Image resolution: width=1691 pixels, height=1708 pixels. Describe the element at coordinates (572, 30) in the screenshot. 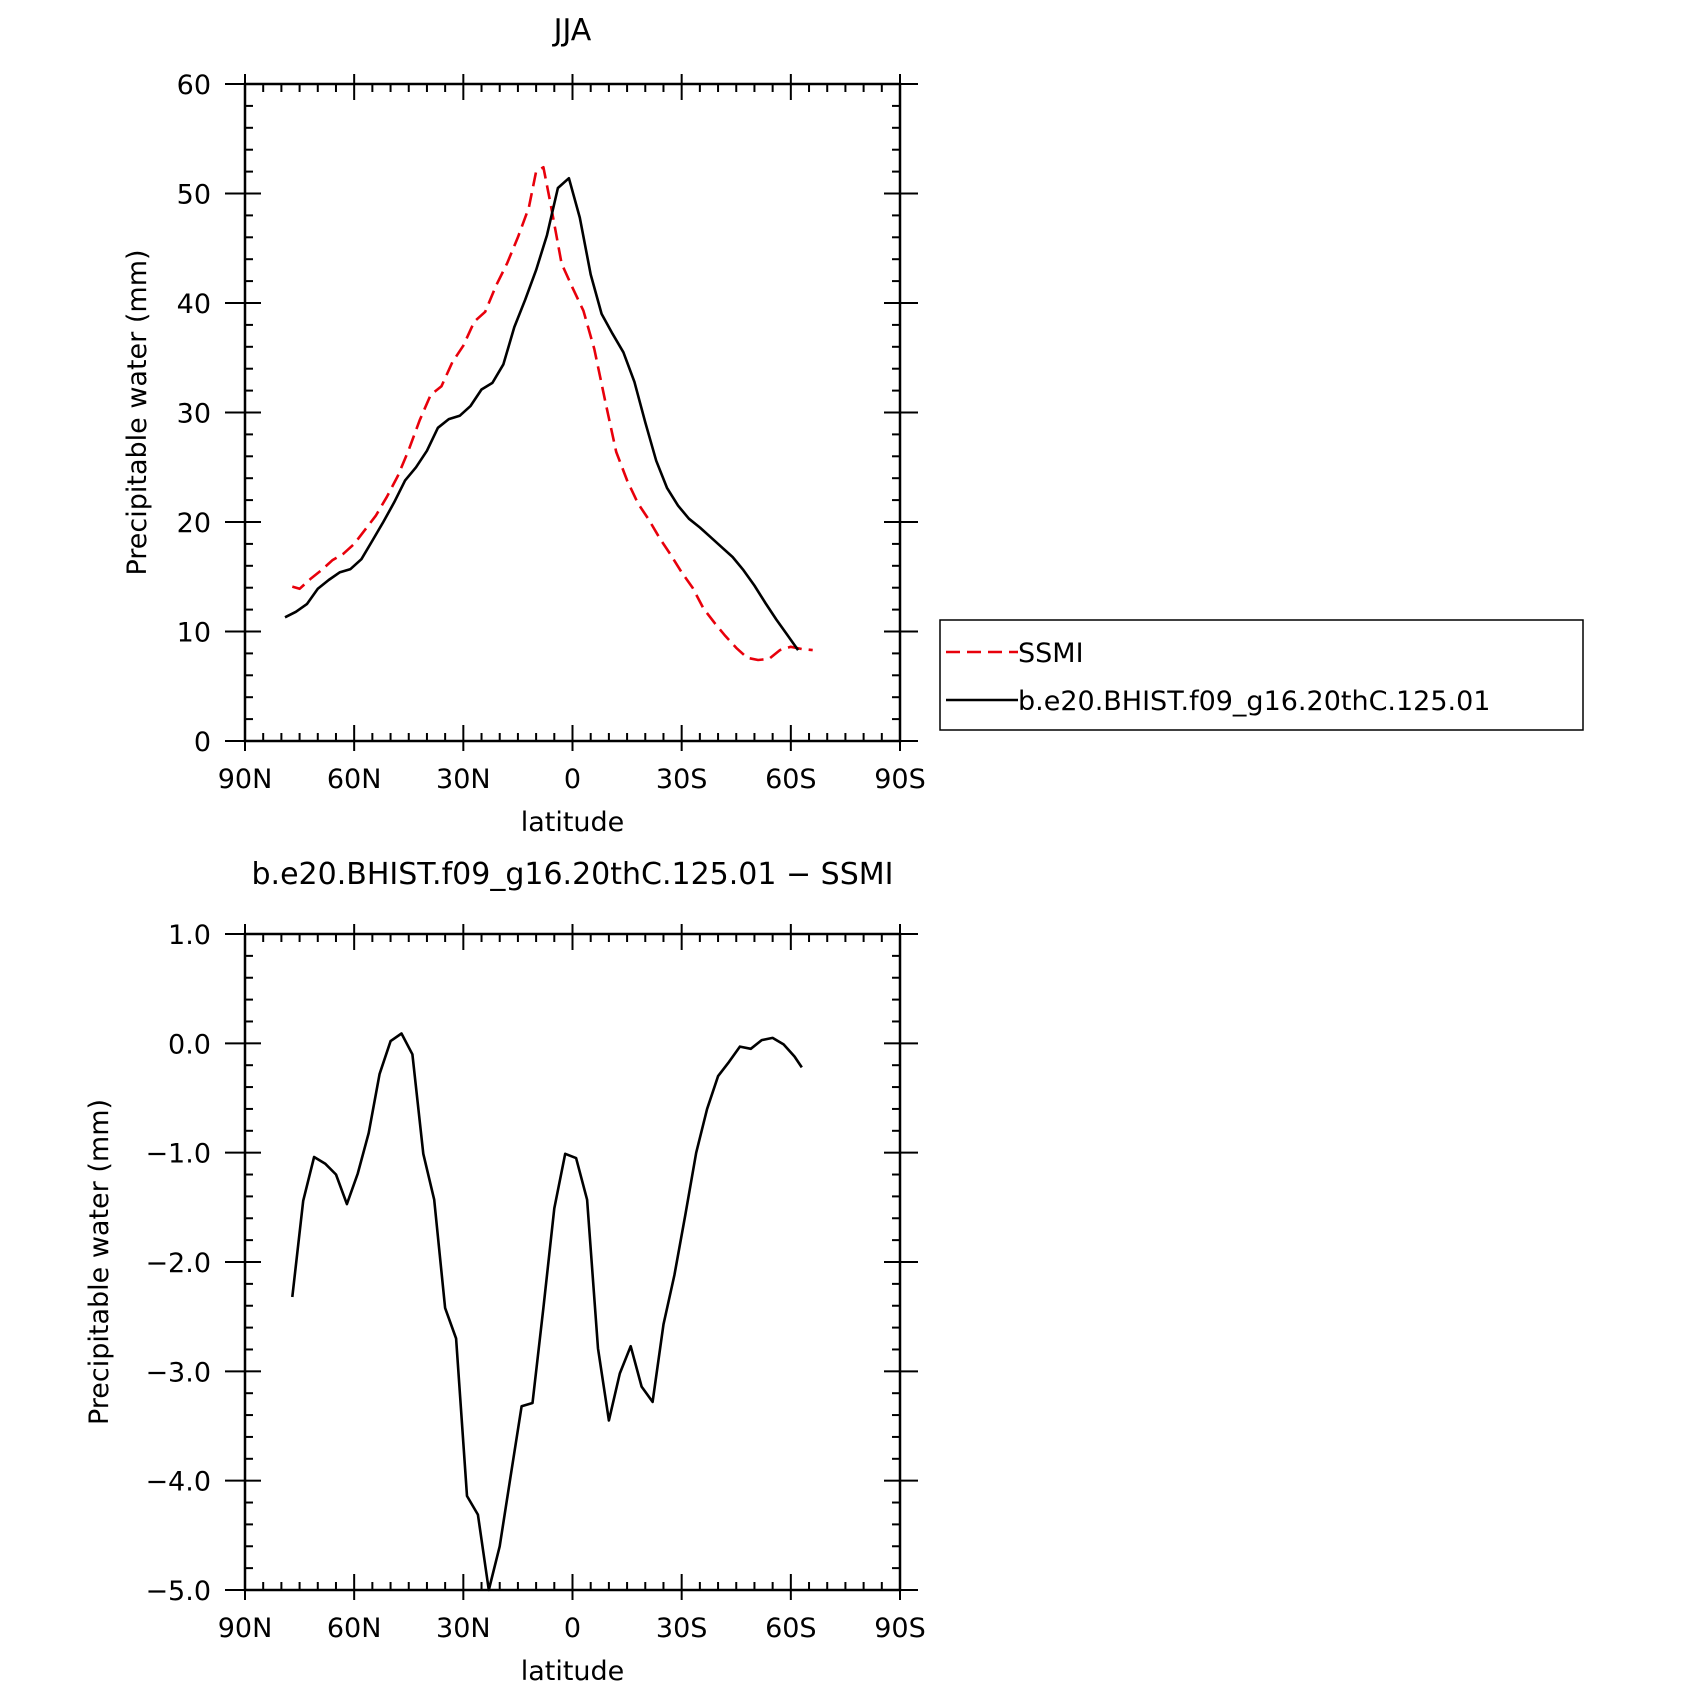

I see `chart-title: JJA` at that location.